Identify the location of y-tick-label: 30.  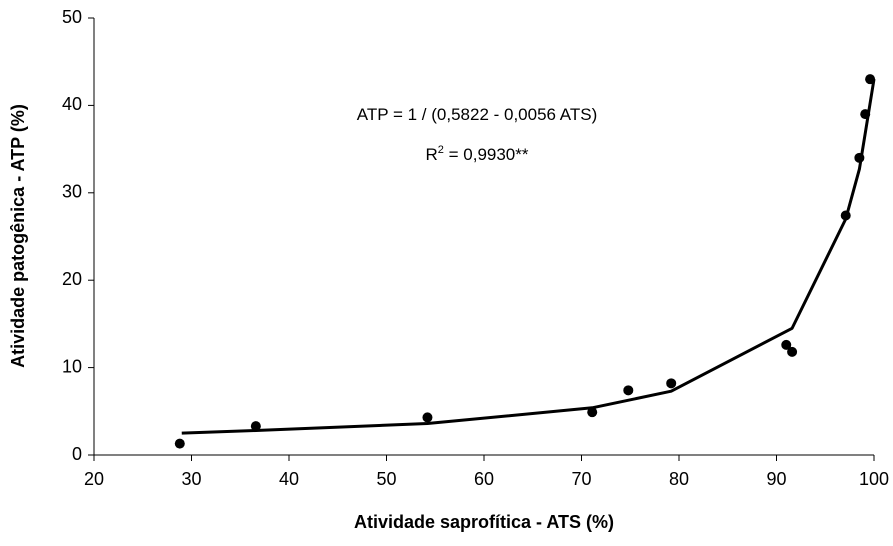
(72, 192).